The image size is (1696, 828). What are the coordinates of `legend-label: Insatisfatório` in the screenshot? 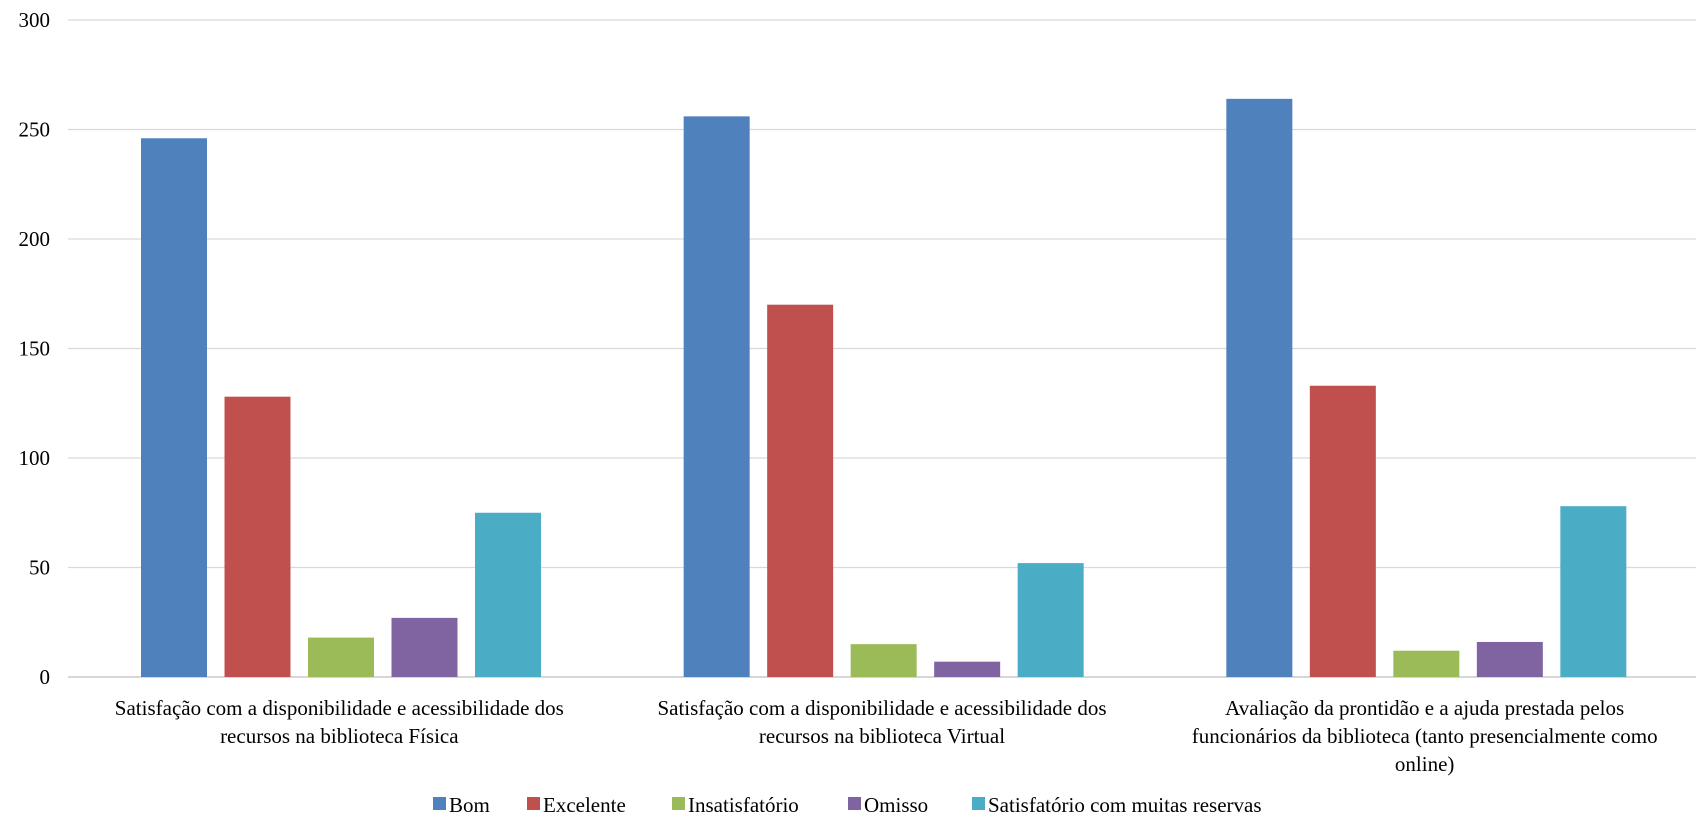 It's located at (743, 805).